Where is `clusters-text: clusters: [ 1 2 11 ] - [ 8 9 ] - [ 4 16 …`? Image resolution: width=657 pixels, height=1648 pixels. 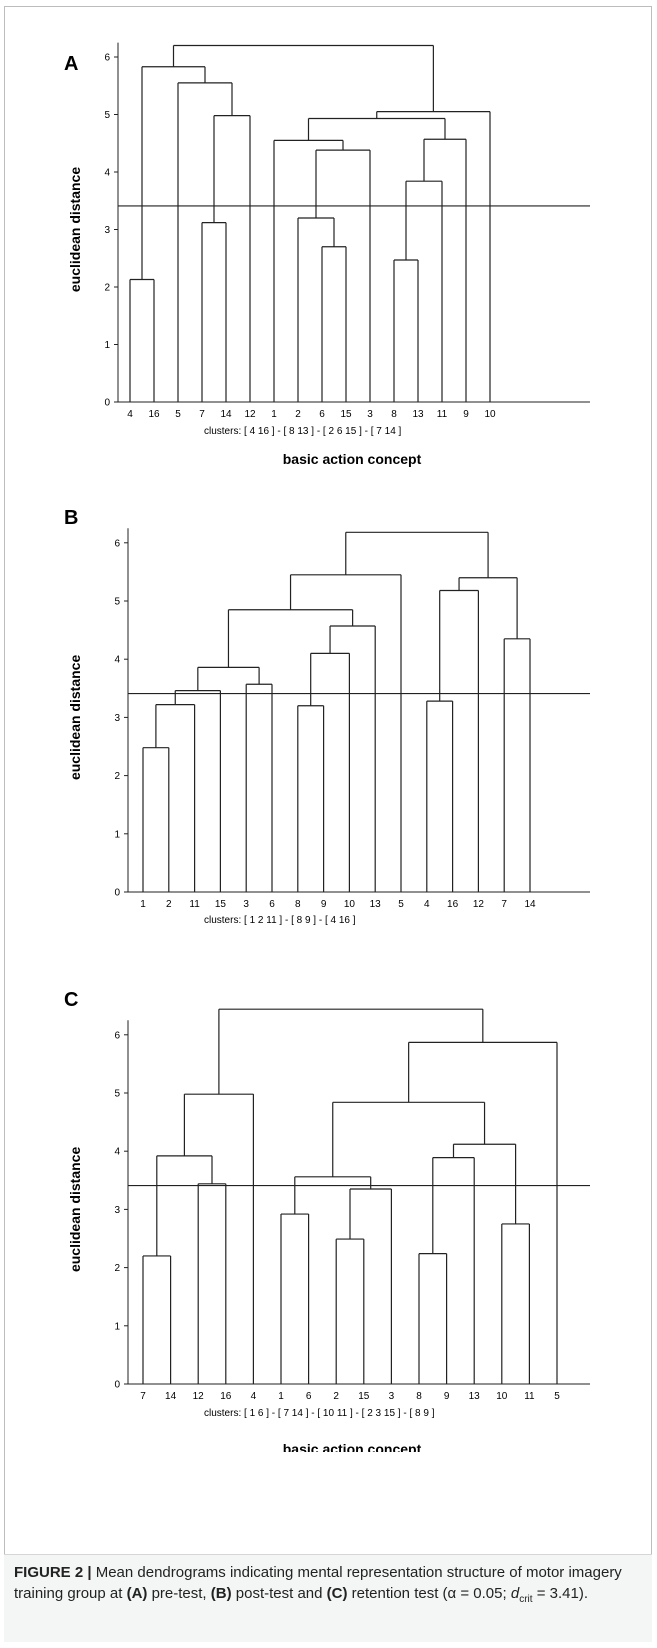 clusters-text: clusters: [ 1 2 11 ] - [ 8 9 ] - [ 4 16 … is located at coordinates (280, 920).